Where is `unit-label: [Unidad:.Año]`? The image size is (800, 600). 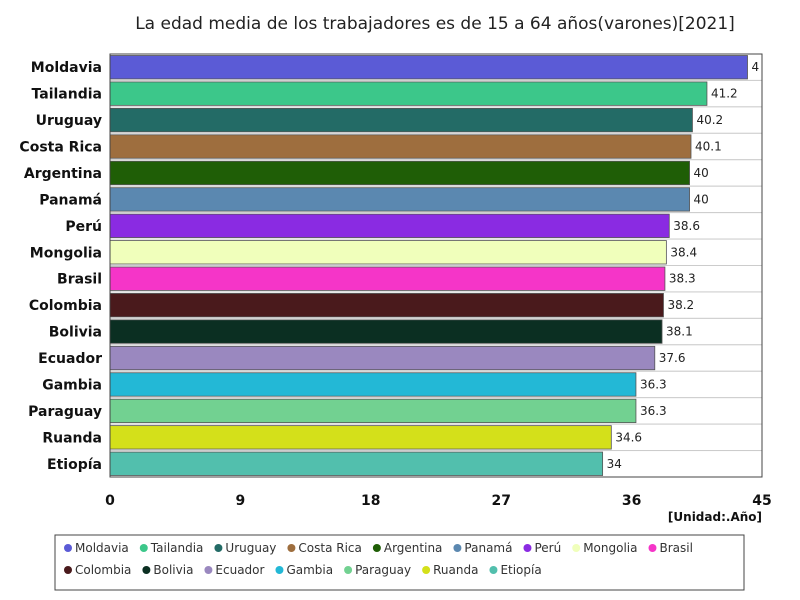
unit-label: [Unidad:.Año] is located at coordinates (715, 517).